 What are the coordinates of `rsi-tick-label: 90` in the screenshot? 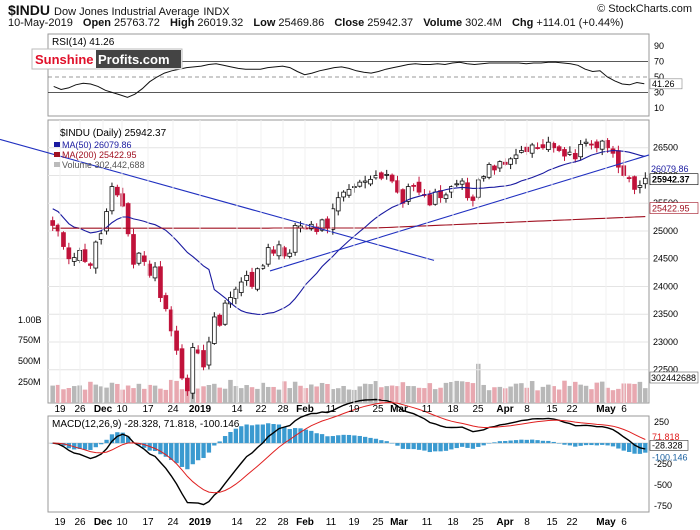 It's located at (659, 46).